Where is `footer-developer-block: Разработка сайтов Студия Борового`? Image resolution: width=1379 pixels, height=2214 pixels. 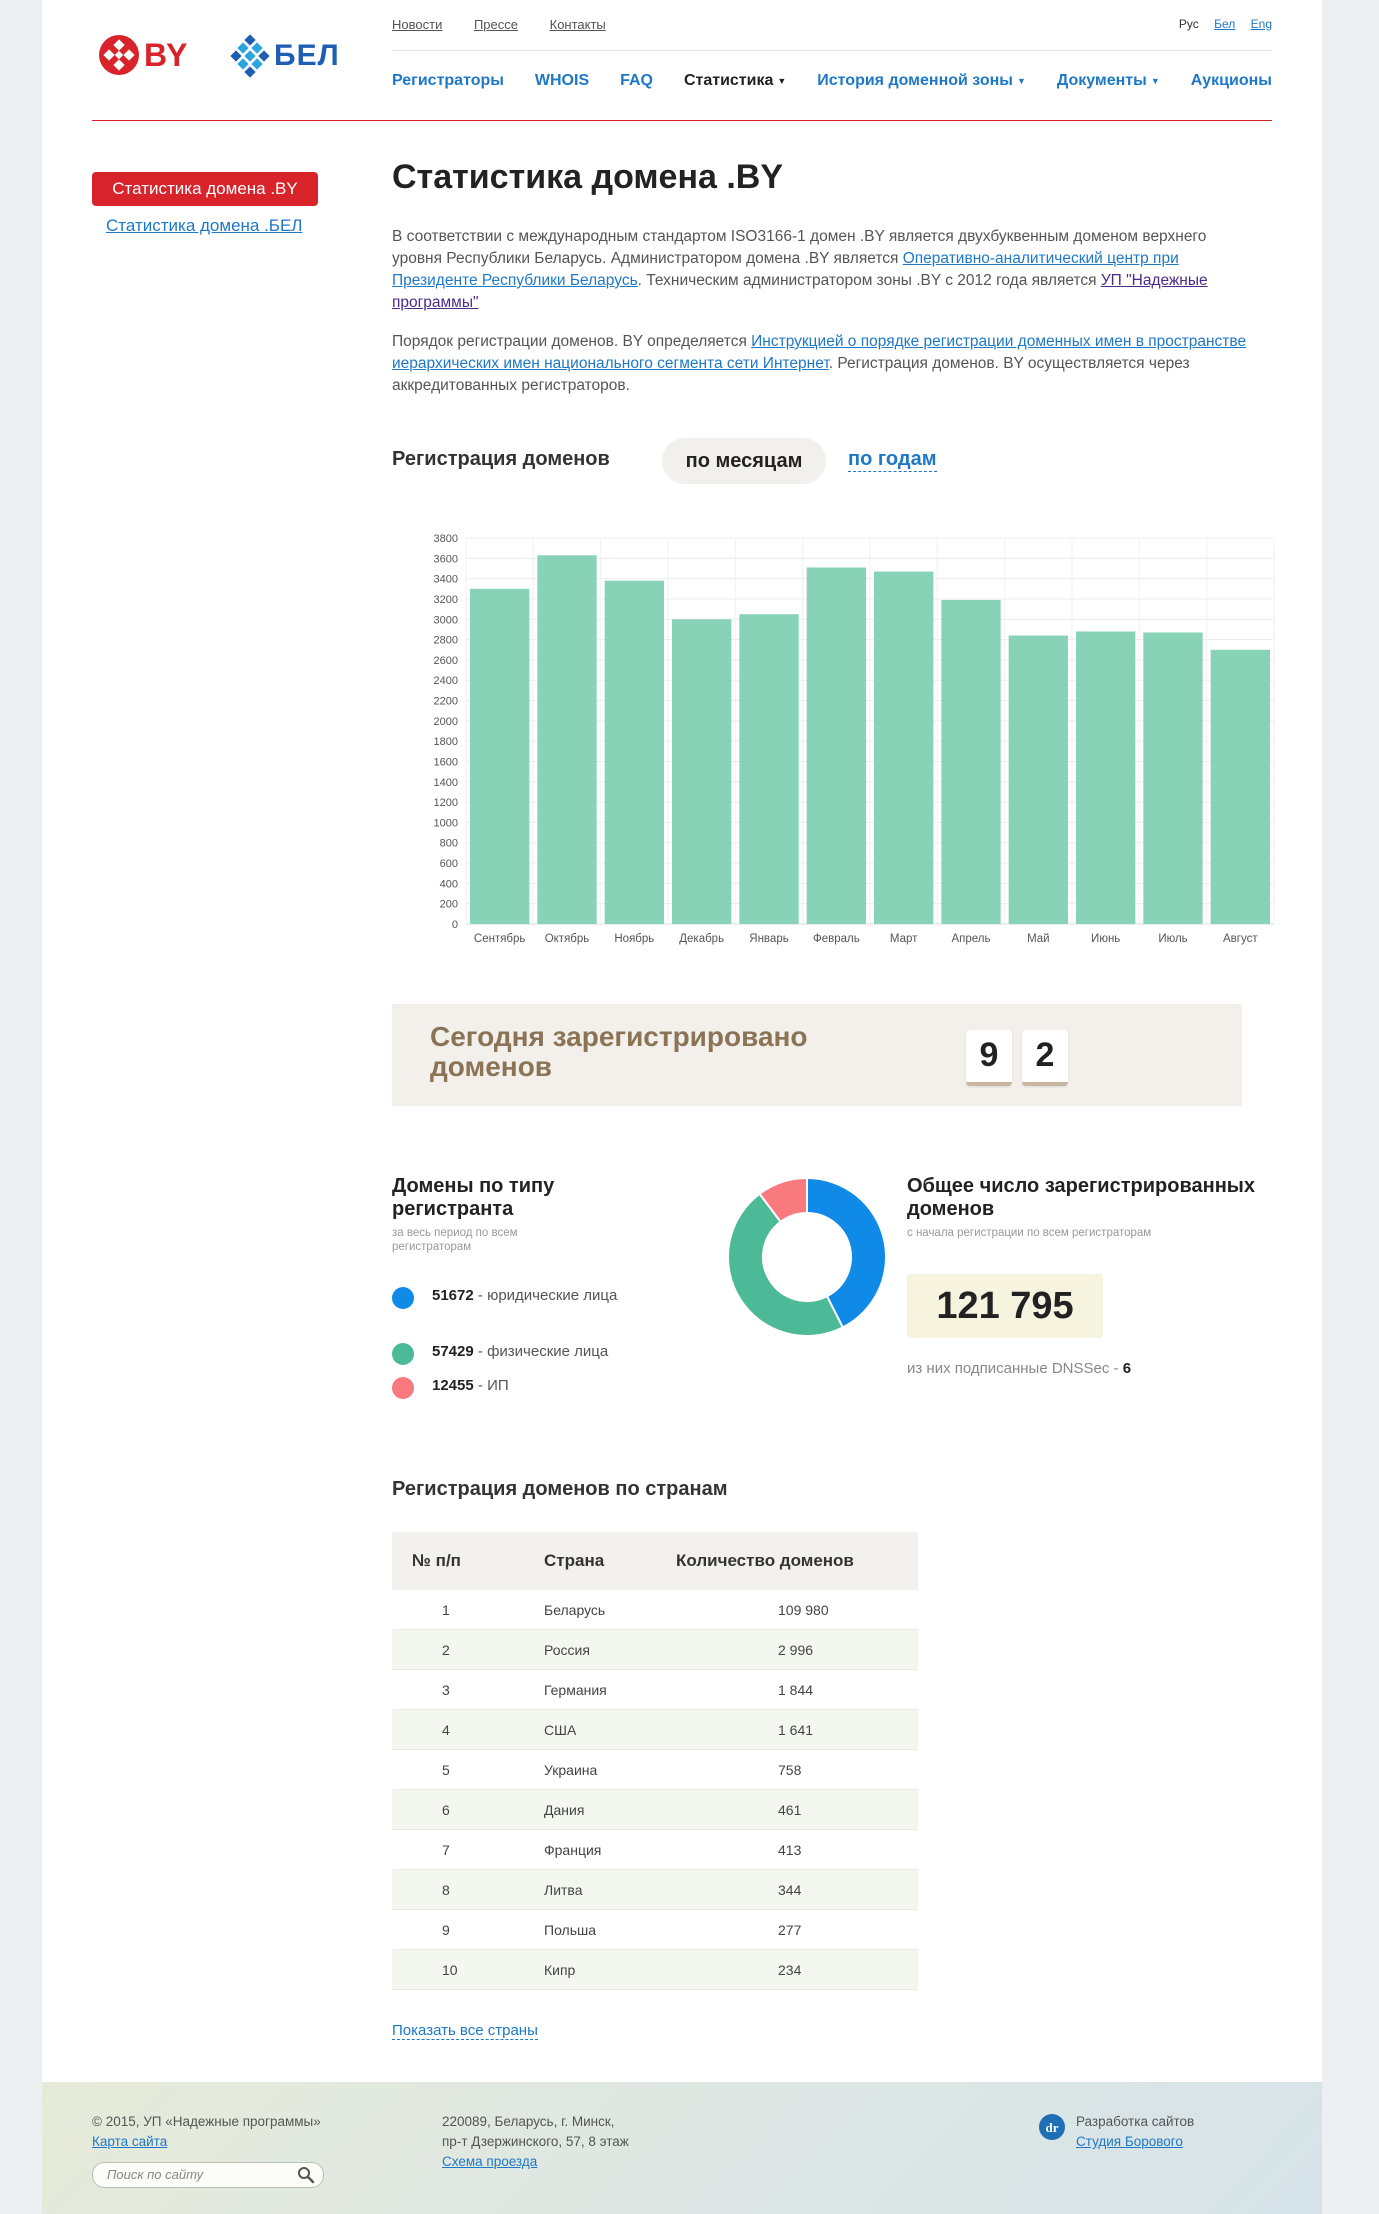
footer-developer-block: Разработка сайтов Студия Борового is located at coordinates (1135, 2132).